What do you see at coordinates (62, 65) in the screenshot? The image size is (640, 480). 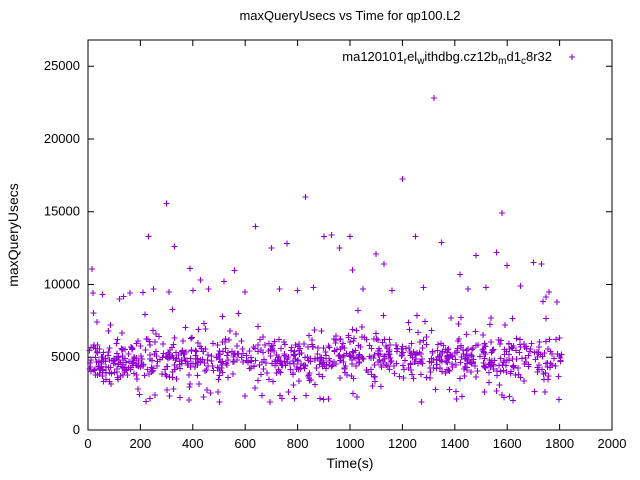 I see `y-tick-label: 25000` at bounding box center [62, 65].